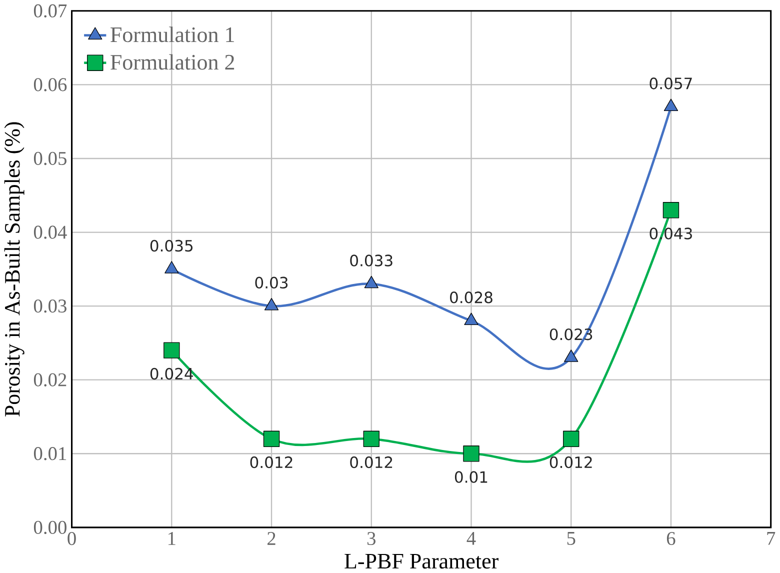  What do you see at coordinates (72, 539) in the screenshot?
I see `x-tick-label: 0` at bounding box center [72, 539].